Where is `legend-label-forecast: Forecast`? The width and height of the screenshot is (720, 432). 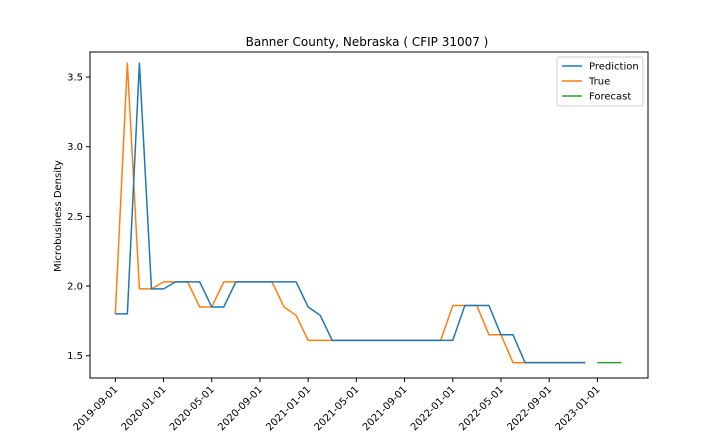 legend-label-forecast: Forecast is located at coordinates (610, 97).